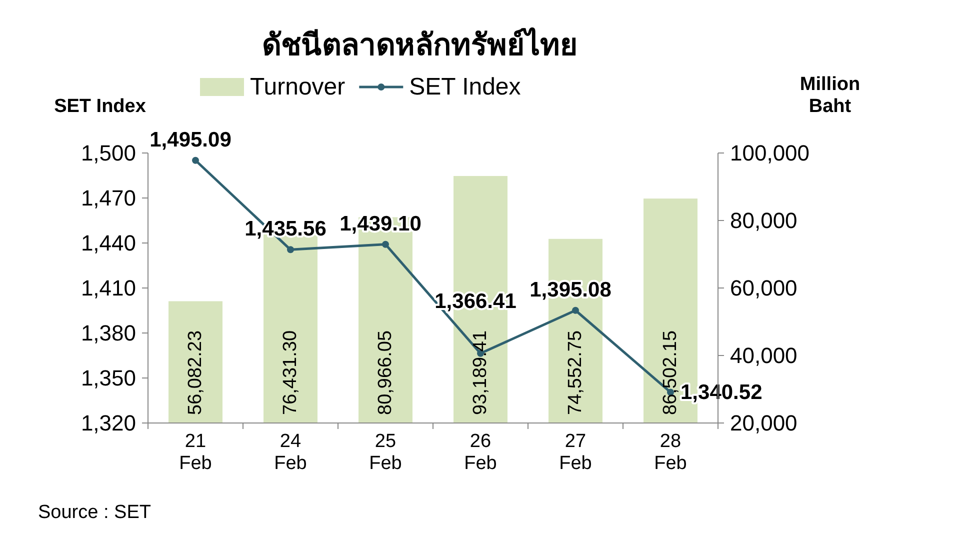  Describe the element at coordinates (290, 372) in the screenshot. I see `data-label: 76,431.30` at that location.